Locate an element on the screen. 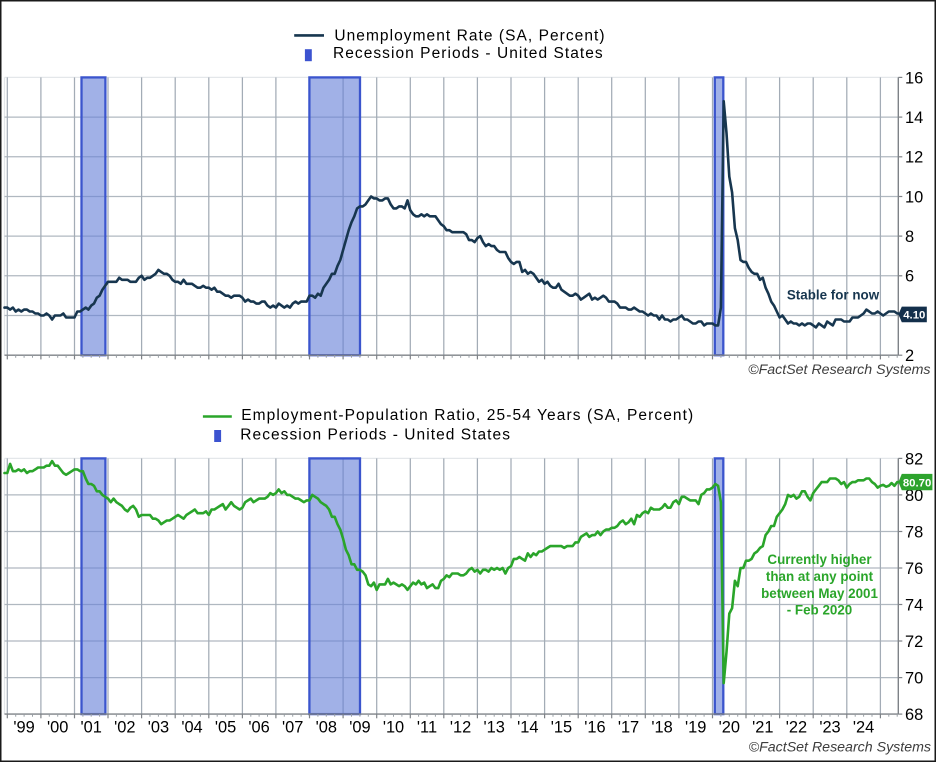 The width and height of the screenshot is (936, 762). svg-text: '19 is located at coordinates (695, 727).